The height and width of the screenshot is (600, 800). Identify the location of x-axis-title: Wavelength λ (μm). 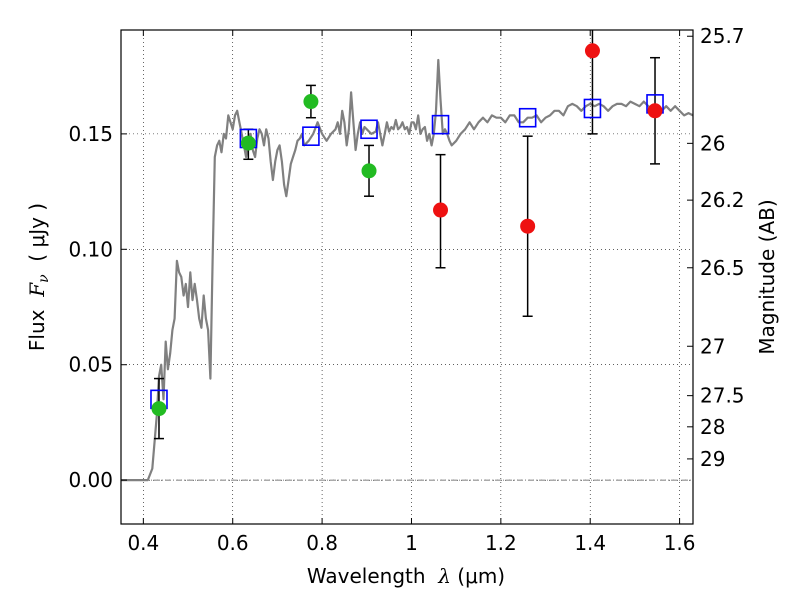
(406, 576).